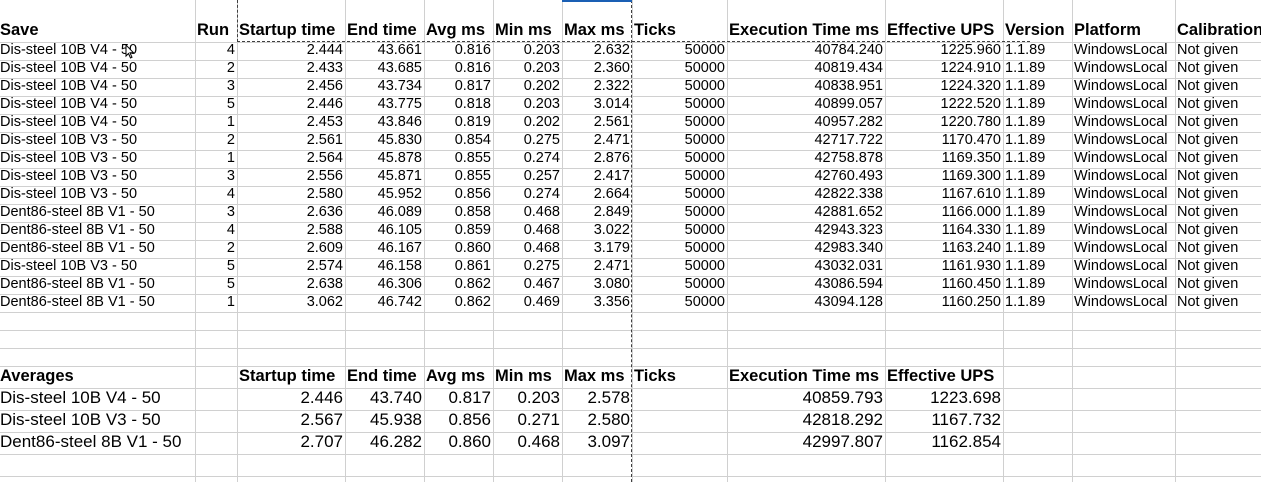  What do you see at coordinates (965, 397) in the screenshot?
I see `cell-ups: 1223.698` at bounding box center [965, 397].